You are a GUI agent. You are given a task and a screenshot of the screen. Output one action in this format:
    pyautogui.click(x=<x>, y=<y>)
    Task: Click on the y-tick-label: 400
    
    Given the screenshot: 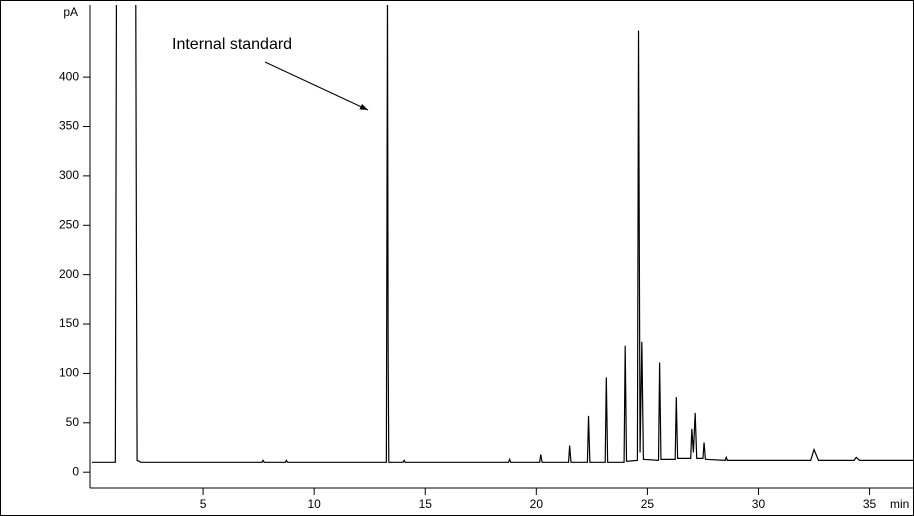 What is the action you would take?
    pyautogui.click(x=69, y=76)
    